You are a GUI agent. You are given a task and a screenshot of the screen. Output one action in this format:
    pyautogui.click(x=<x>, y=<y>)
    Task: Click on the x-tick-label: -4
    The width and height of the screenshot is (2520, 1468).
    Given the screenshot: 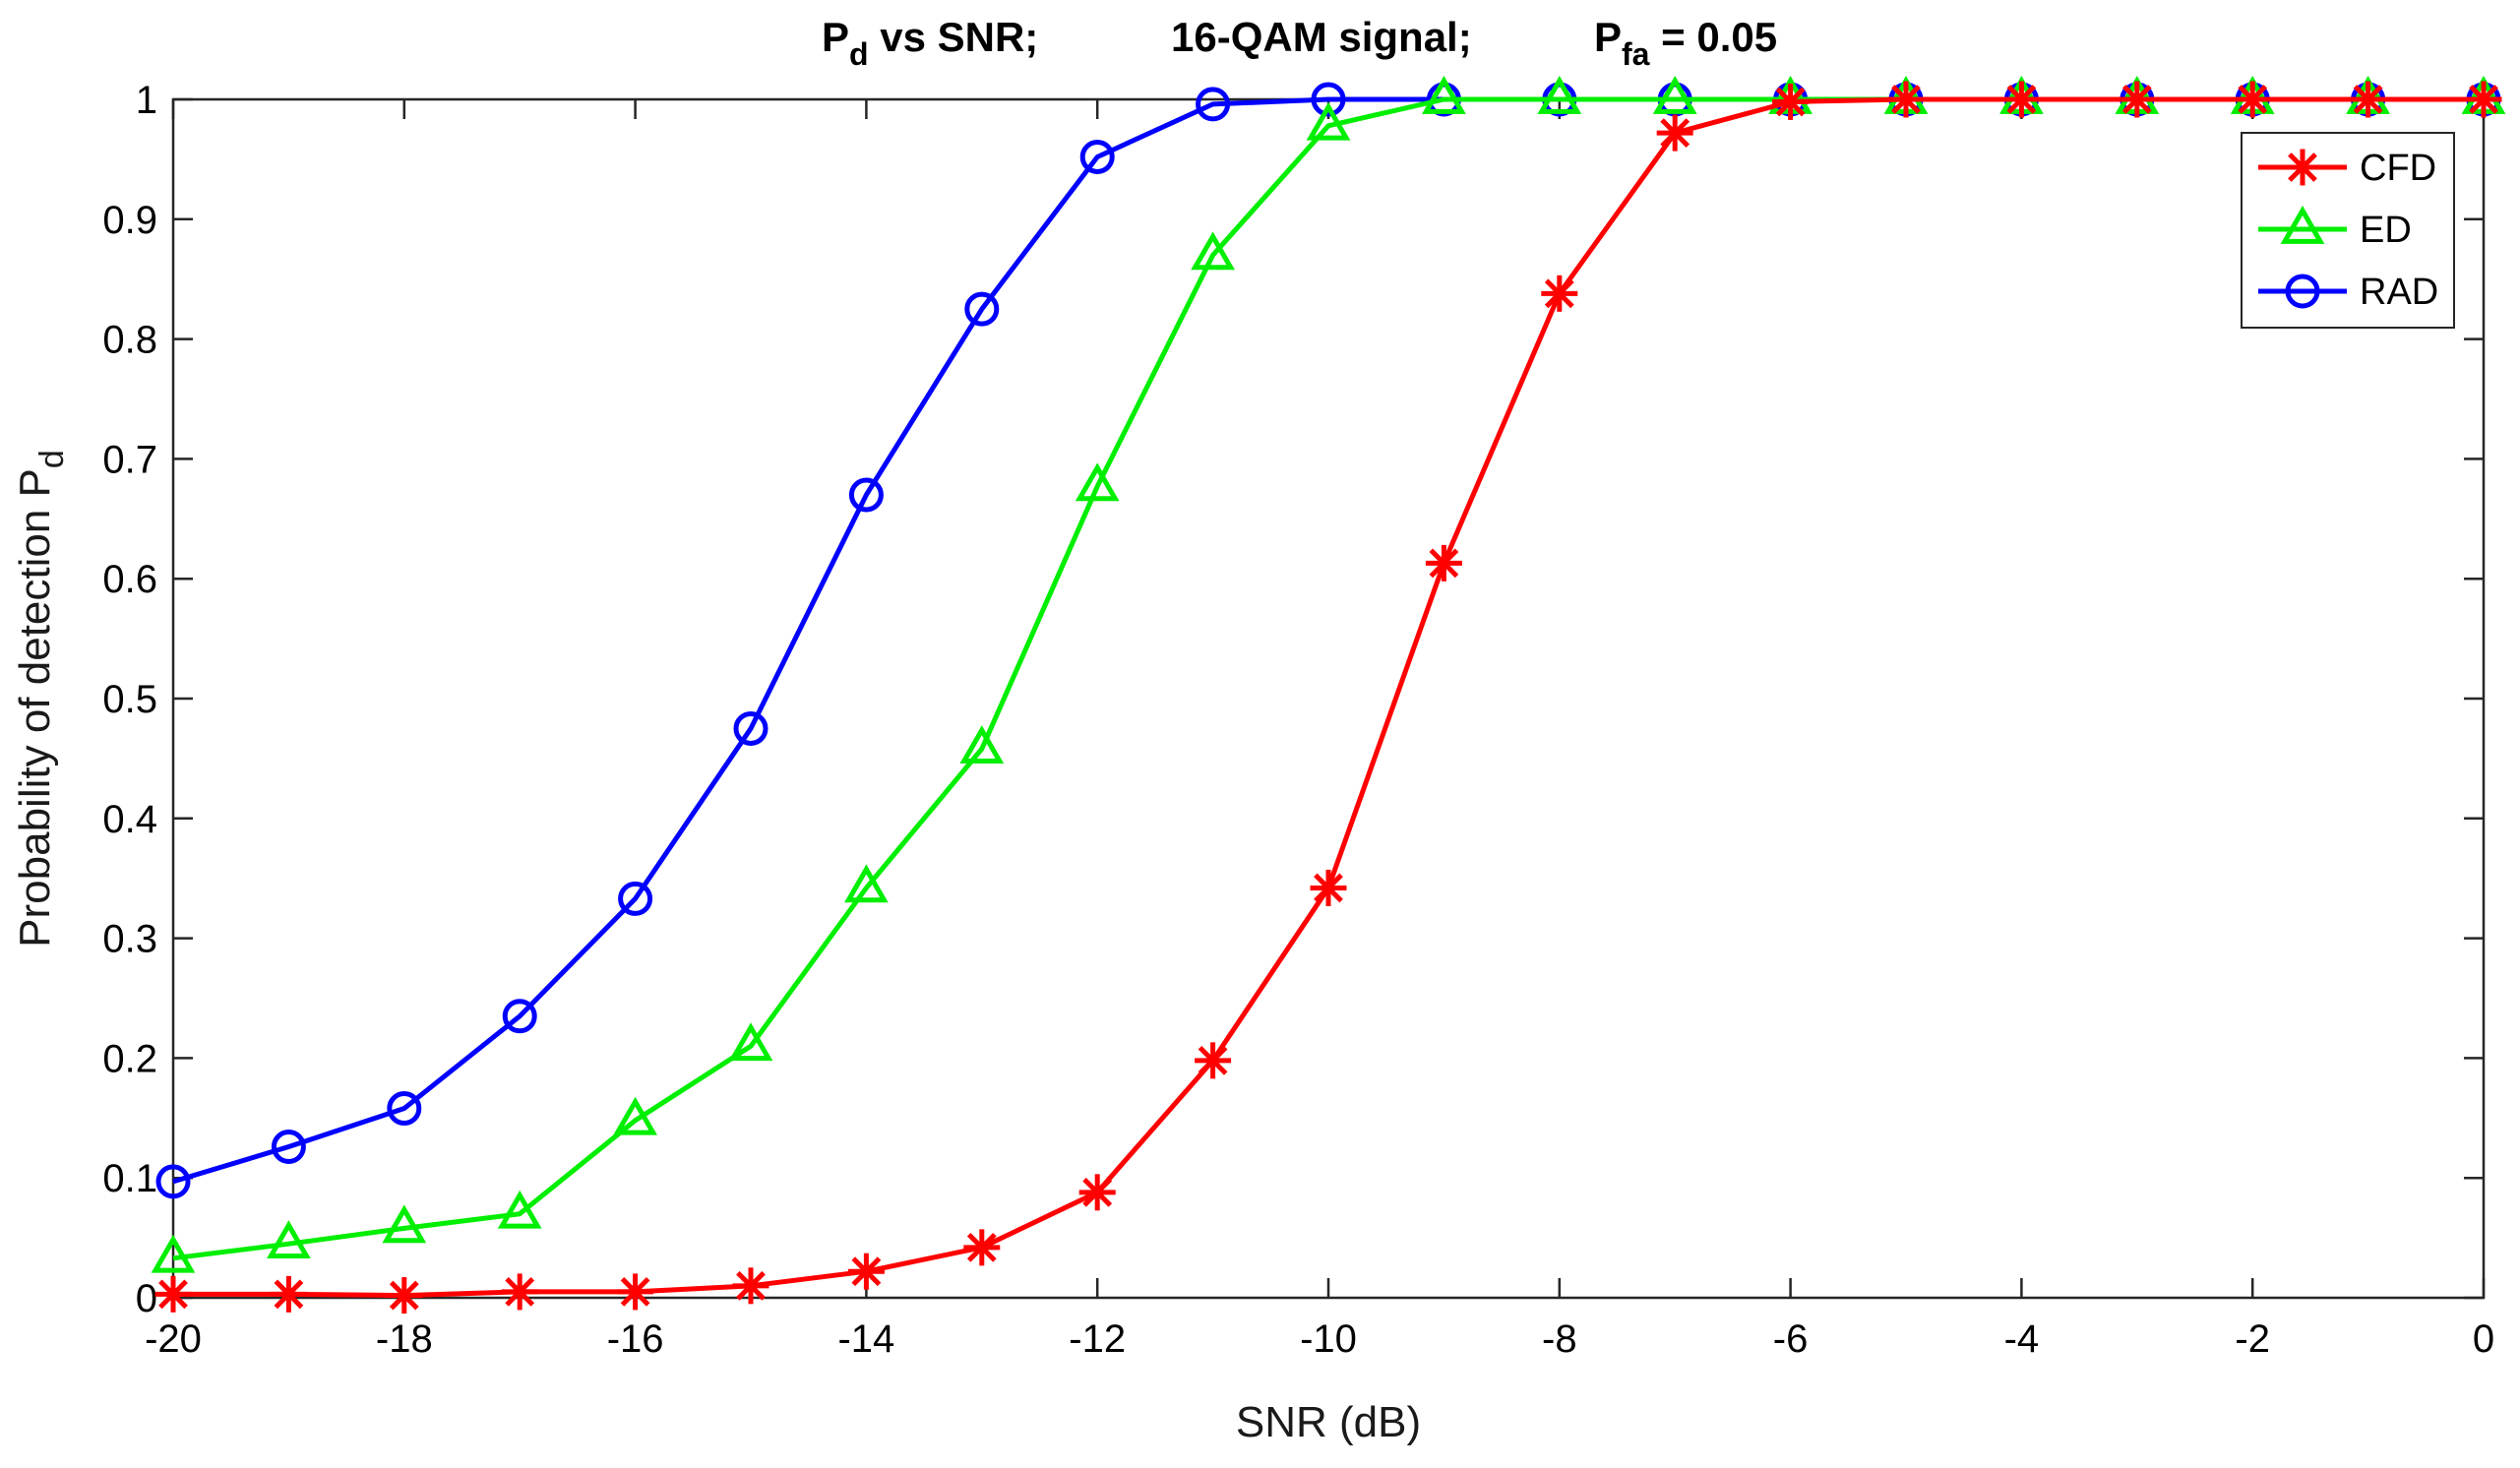 What is the action you would take?
    pyautogui.click(x=2022, y=1339)
    